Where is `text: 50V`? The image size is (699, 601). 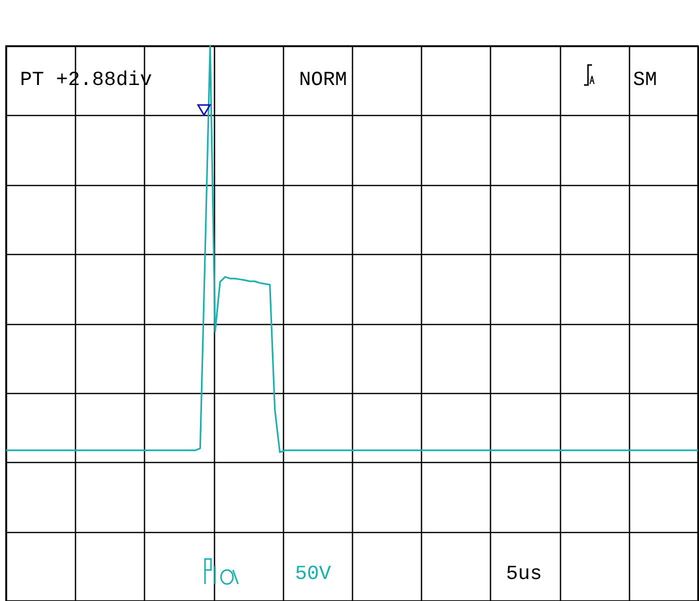
text: 50V is located at coordinates (313, 574).